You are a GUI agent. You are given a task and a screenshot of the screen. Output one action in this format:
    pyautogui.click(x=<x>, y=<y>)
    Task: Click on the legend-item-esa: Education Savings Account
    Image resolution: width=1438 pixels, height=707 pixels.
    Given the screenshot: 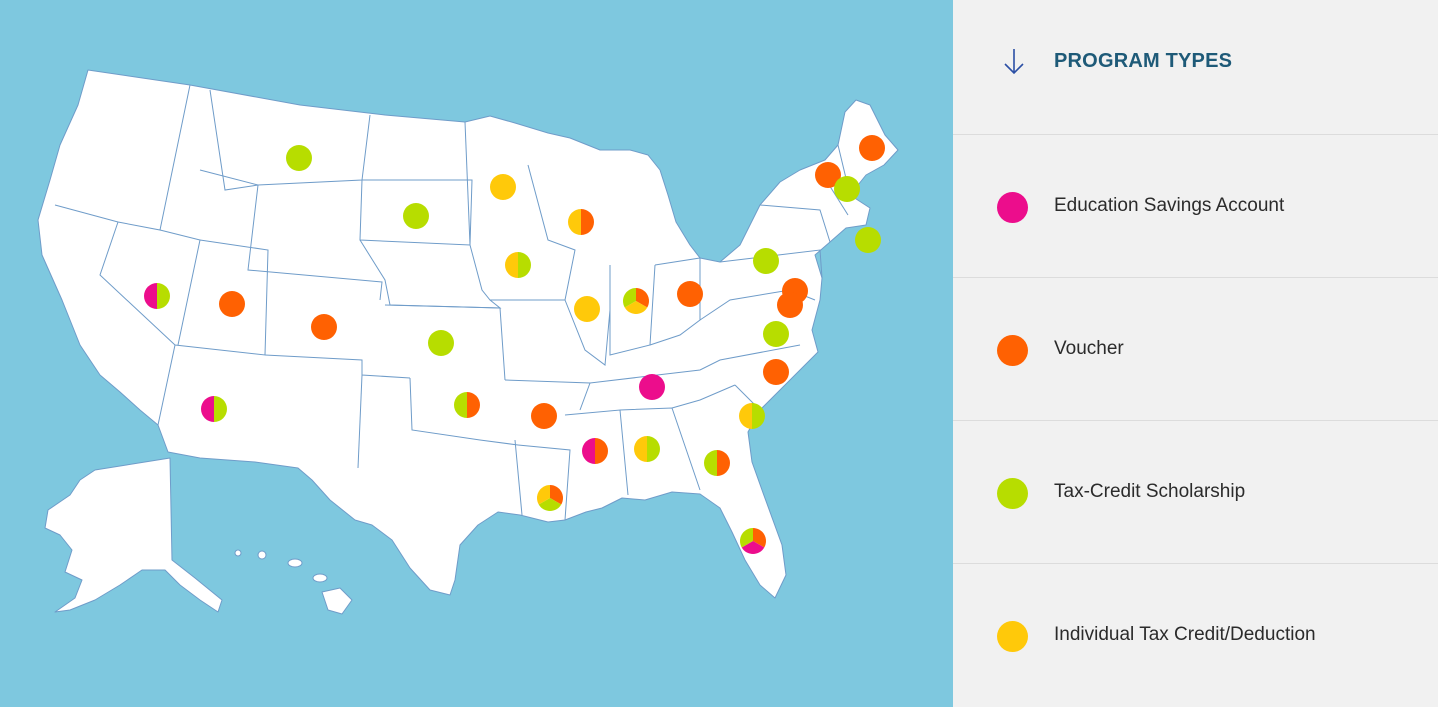 What is the action you would take?
    pyautogui.click(x=1195, y=206)
    